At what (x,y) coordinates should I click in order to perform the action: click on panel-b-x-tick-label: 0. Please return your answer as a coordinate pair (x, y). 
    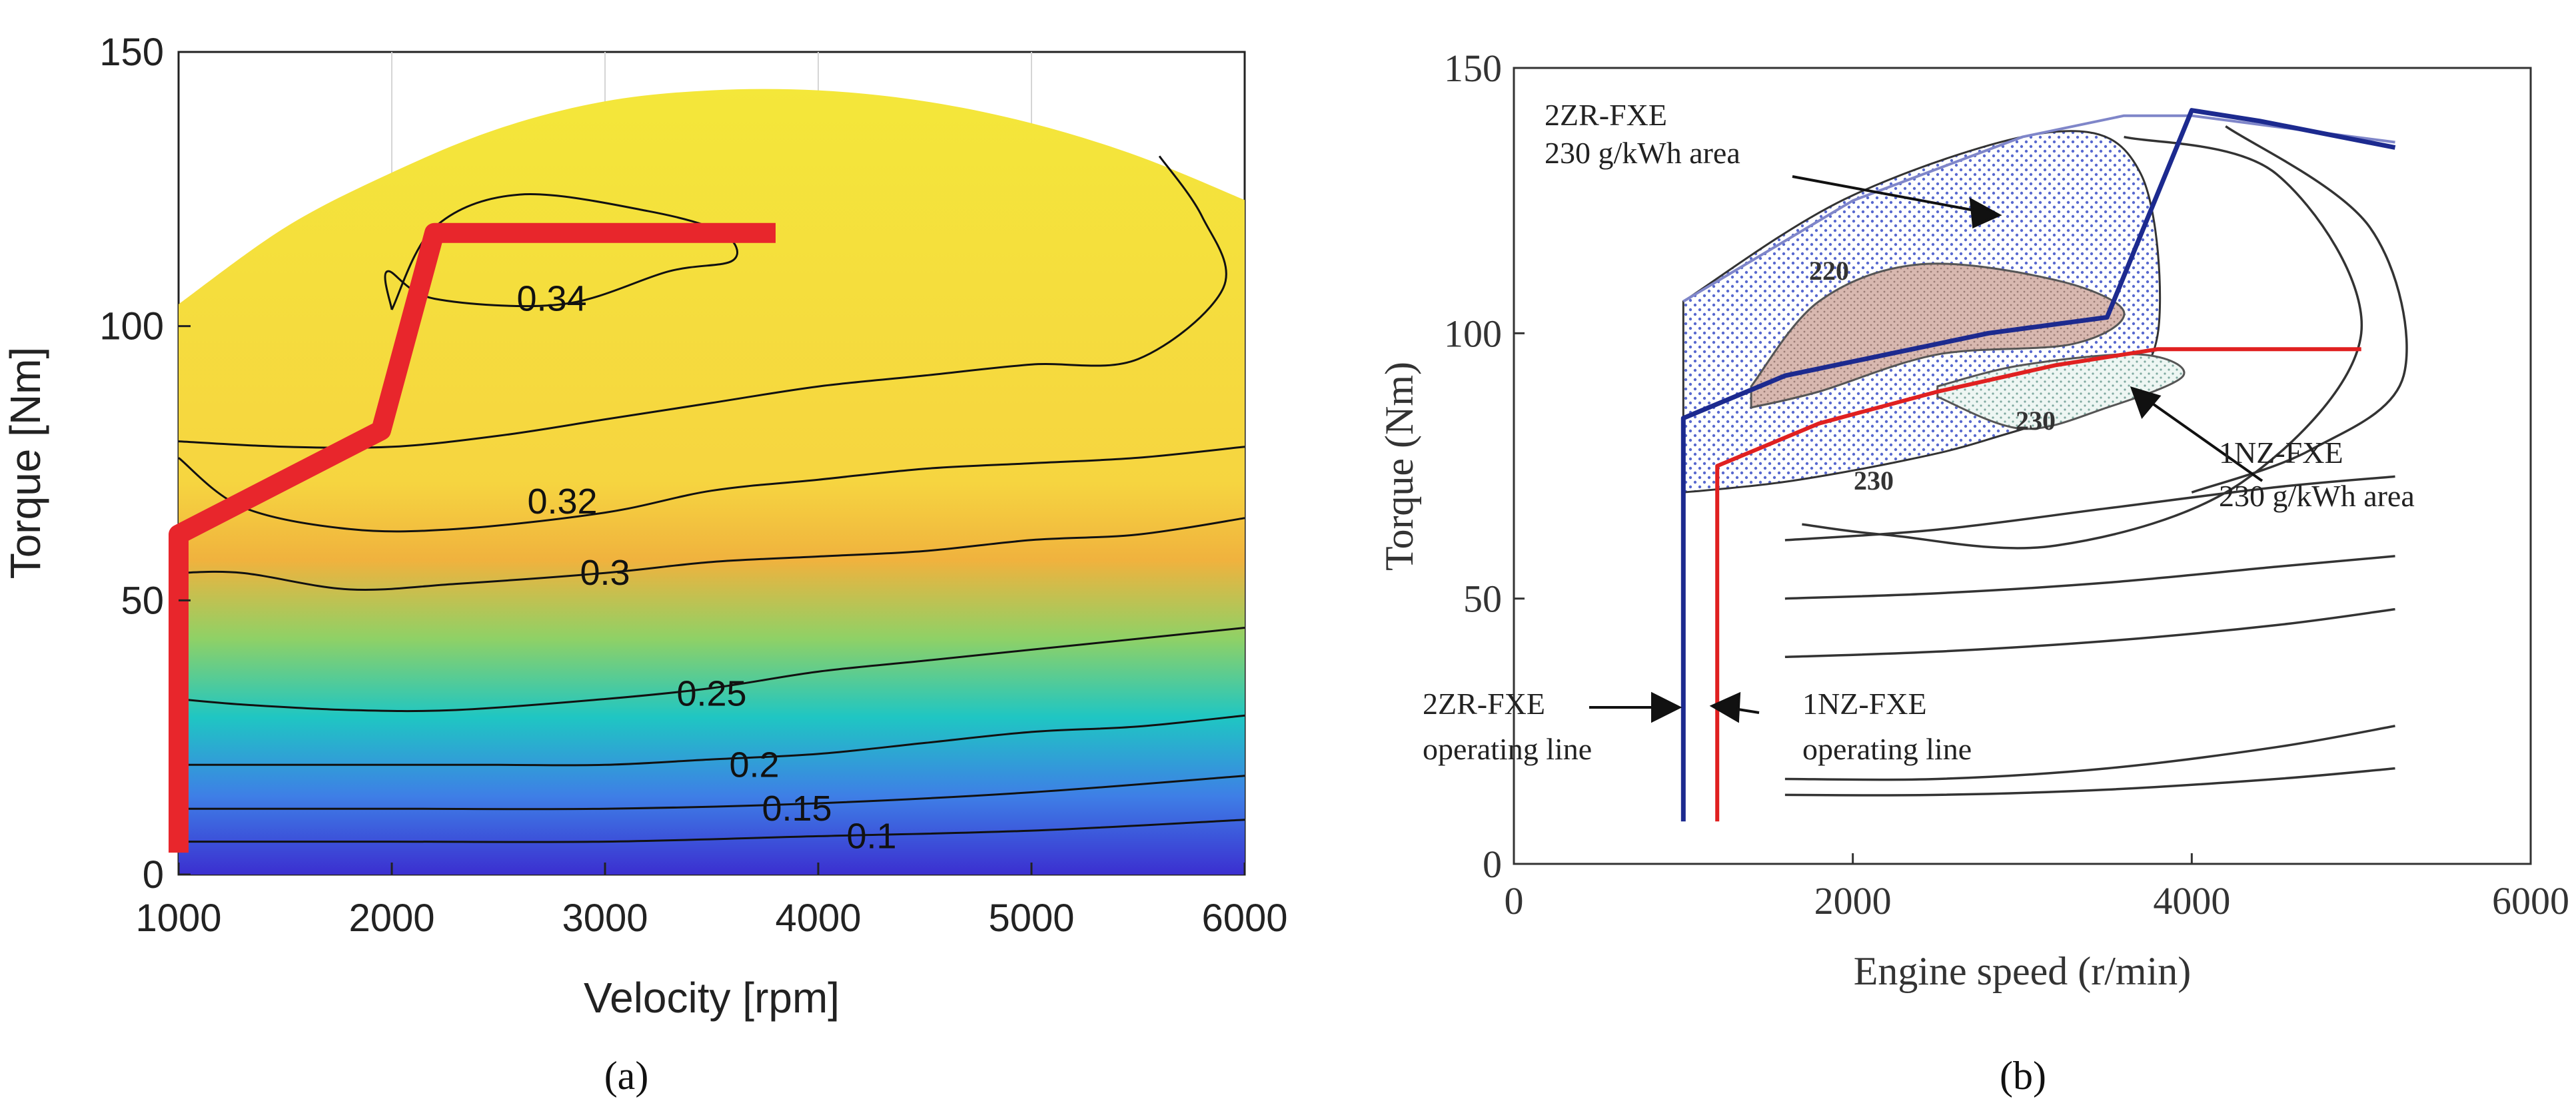
    Looking at the image, I should click on (1514, 900).